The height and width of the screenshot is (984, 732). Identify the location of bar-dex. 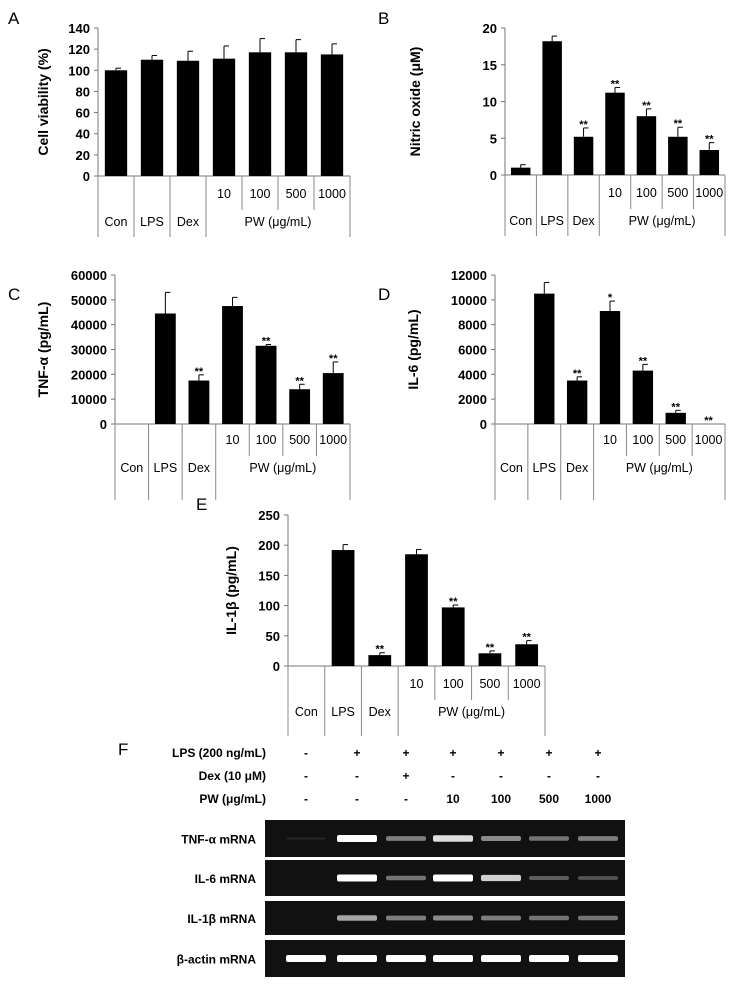
(583, 155).